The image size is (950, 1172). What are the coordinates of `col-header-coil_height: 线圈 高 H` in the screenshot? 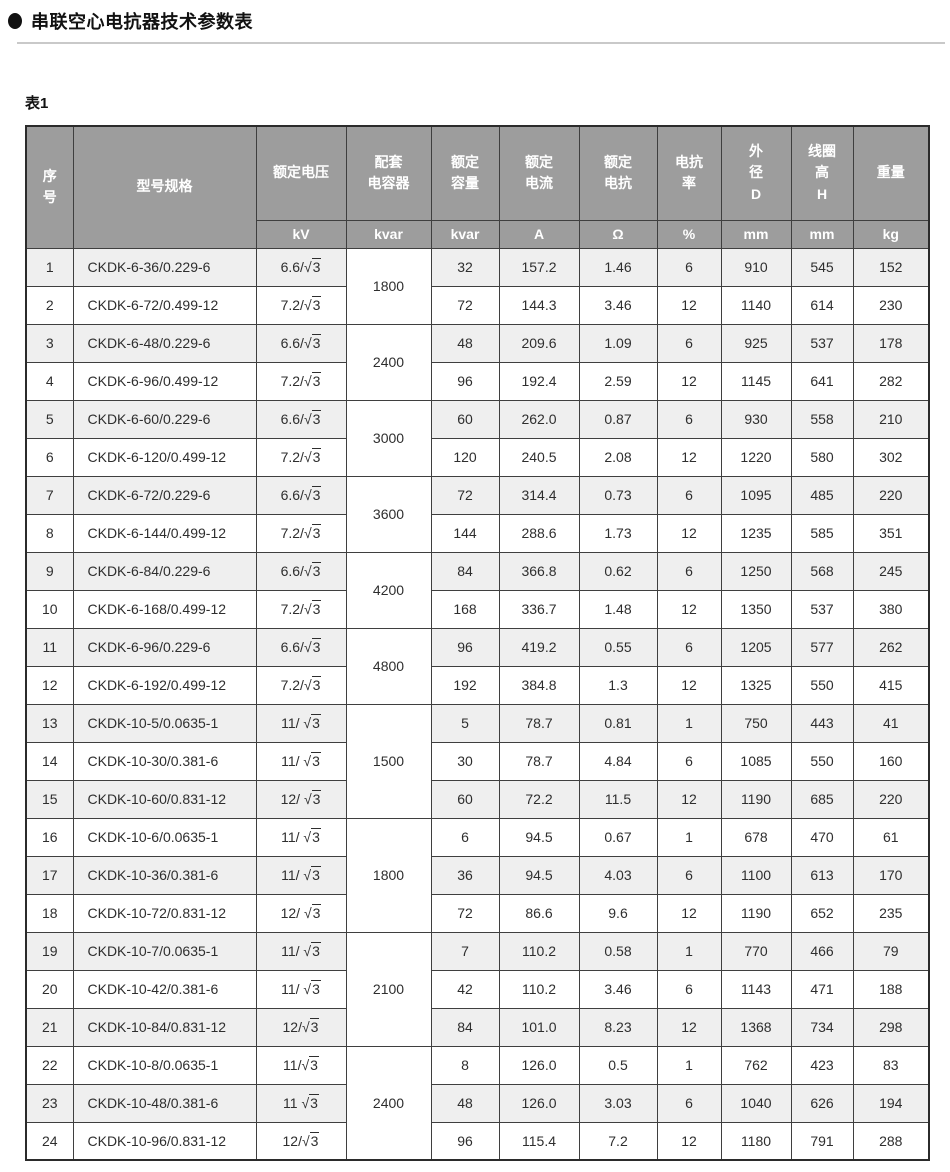 It's located at (822, 173).